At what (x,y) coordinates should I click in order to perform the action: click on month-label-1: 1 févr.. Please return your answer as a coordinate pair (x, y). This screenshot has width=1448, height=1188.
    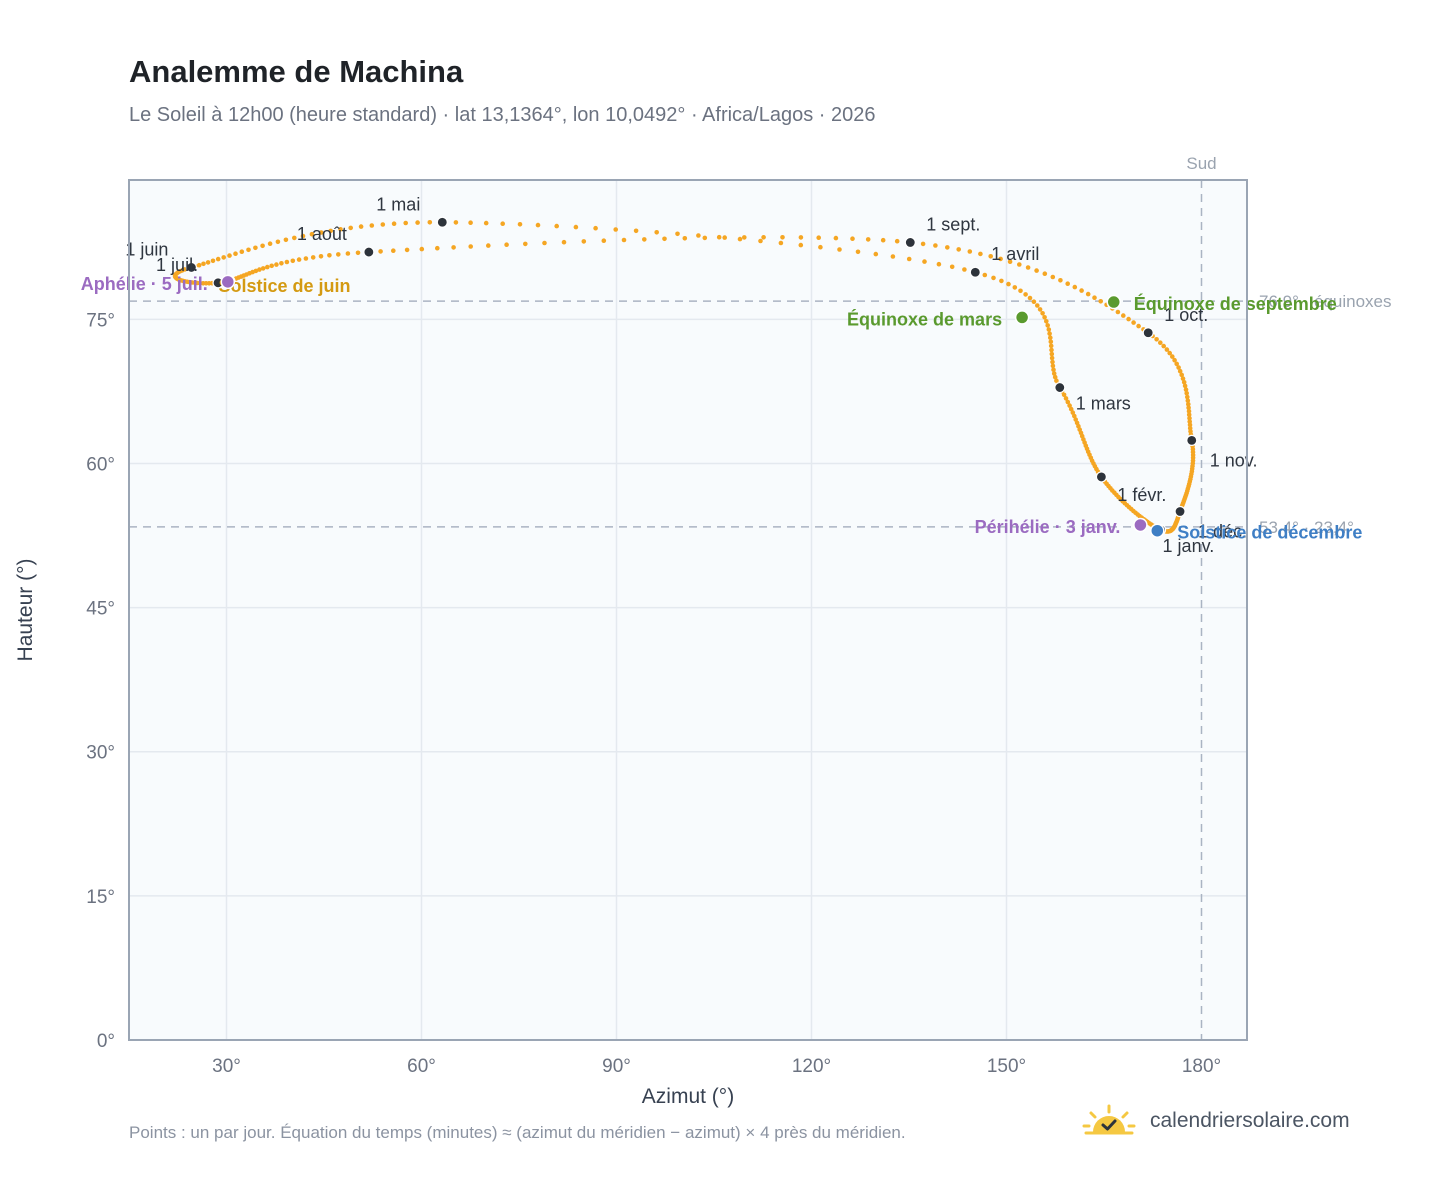
    Looking at the image, I should click on (1141, 495).